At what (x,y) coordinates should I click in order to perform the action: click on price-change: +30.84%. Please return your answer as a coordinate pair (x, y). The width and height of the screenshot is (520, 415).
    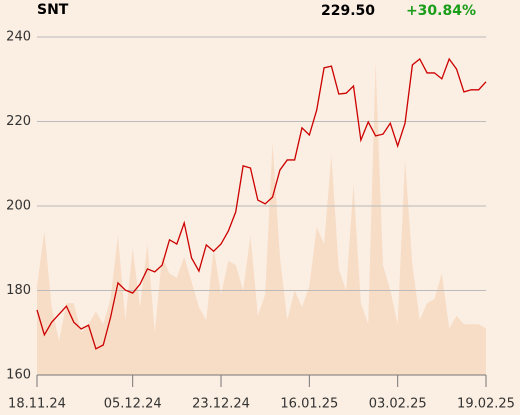
    Looking at the image, I should click on (441, 11).